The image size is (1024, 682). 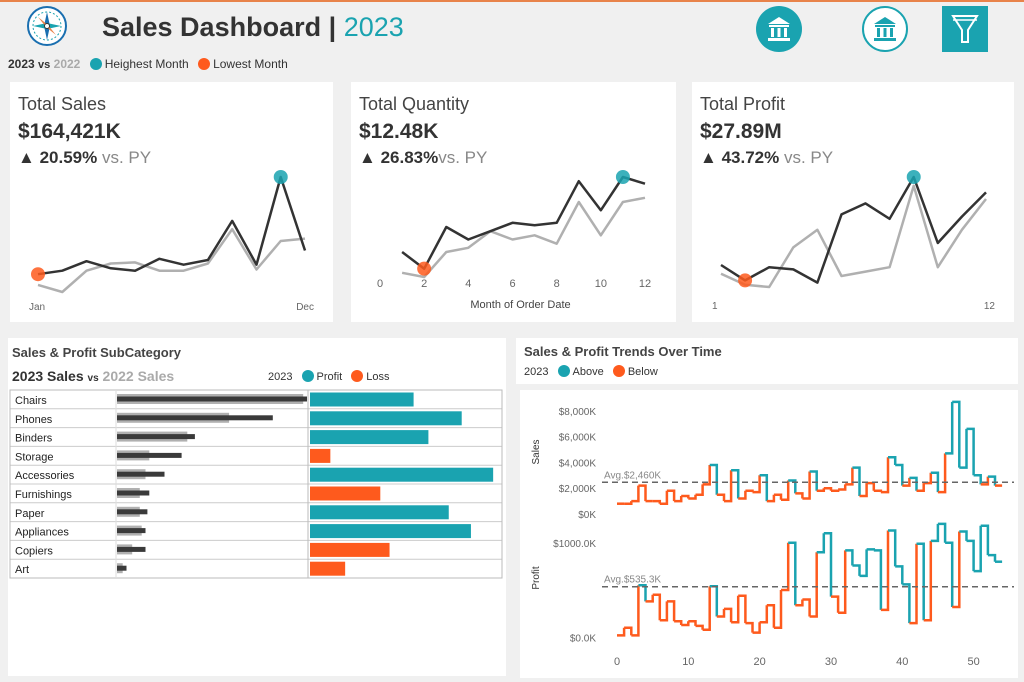 I want to click on compass-logo-icon, so click(x=47, y=26).